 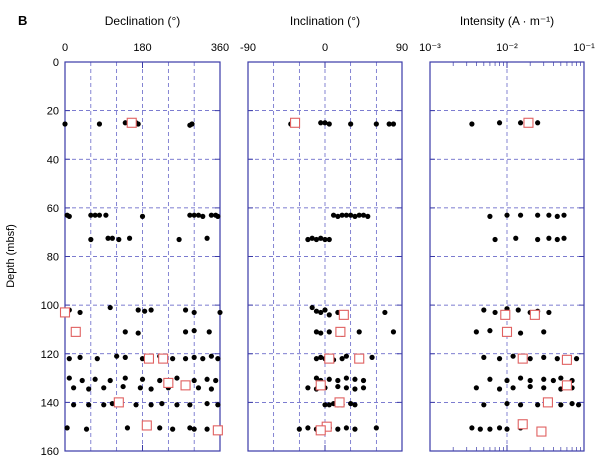 I want to click on y-tick-label: 40, so click(x=53, y=160).